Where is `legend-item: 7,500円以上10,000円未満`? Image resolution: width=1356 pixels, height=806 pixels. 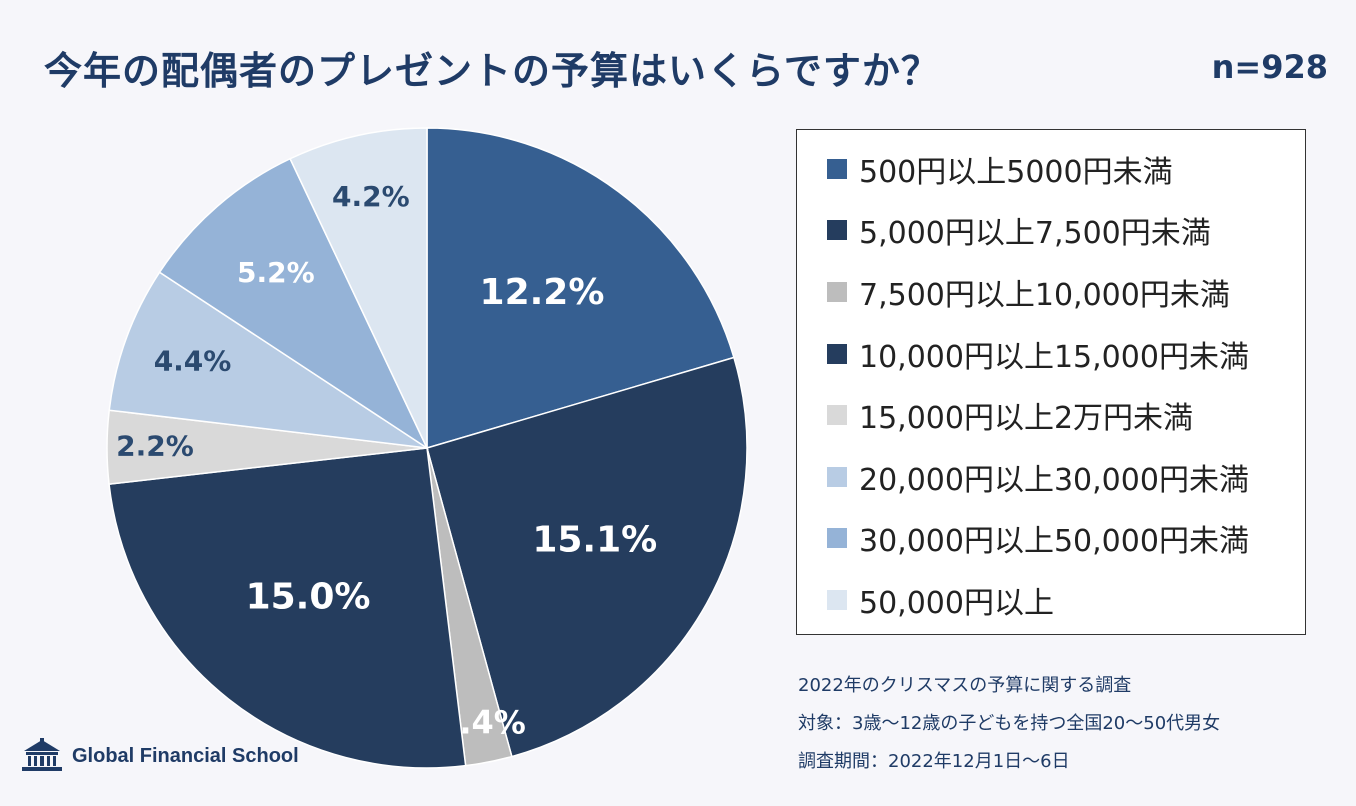 legend-item: 7,500円以上10,000円未満 is located at coordinates (1051, 292).